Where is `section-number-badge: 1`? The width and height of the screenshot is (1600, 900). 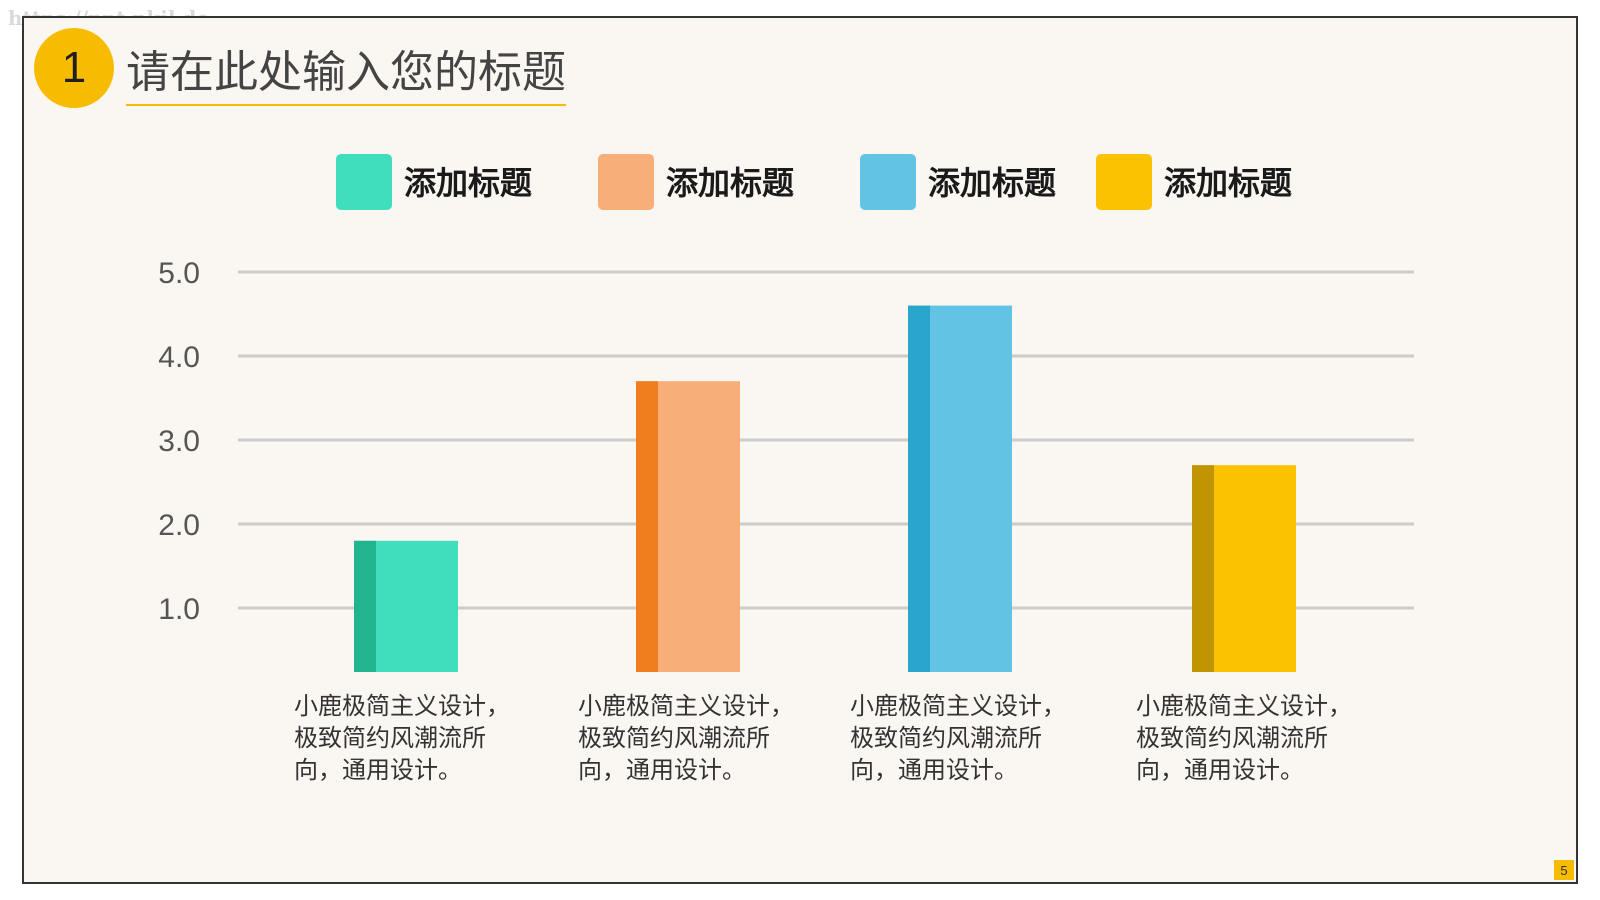
section-number-badge: 1 is located at coordinates (74, 68).